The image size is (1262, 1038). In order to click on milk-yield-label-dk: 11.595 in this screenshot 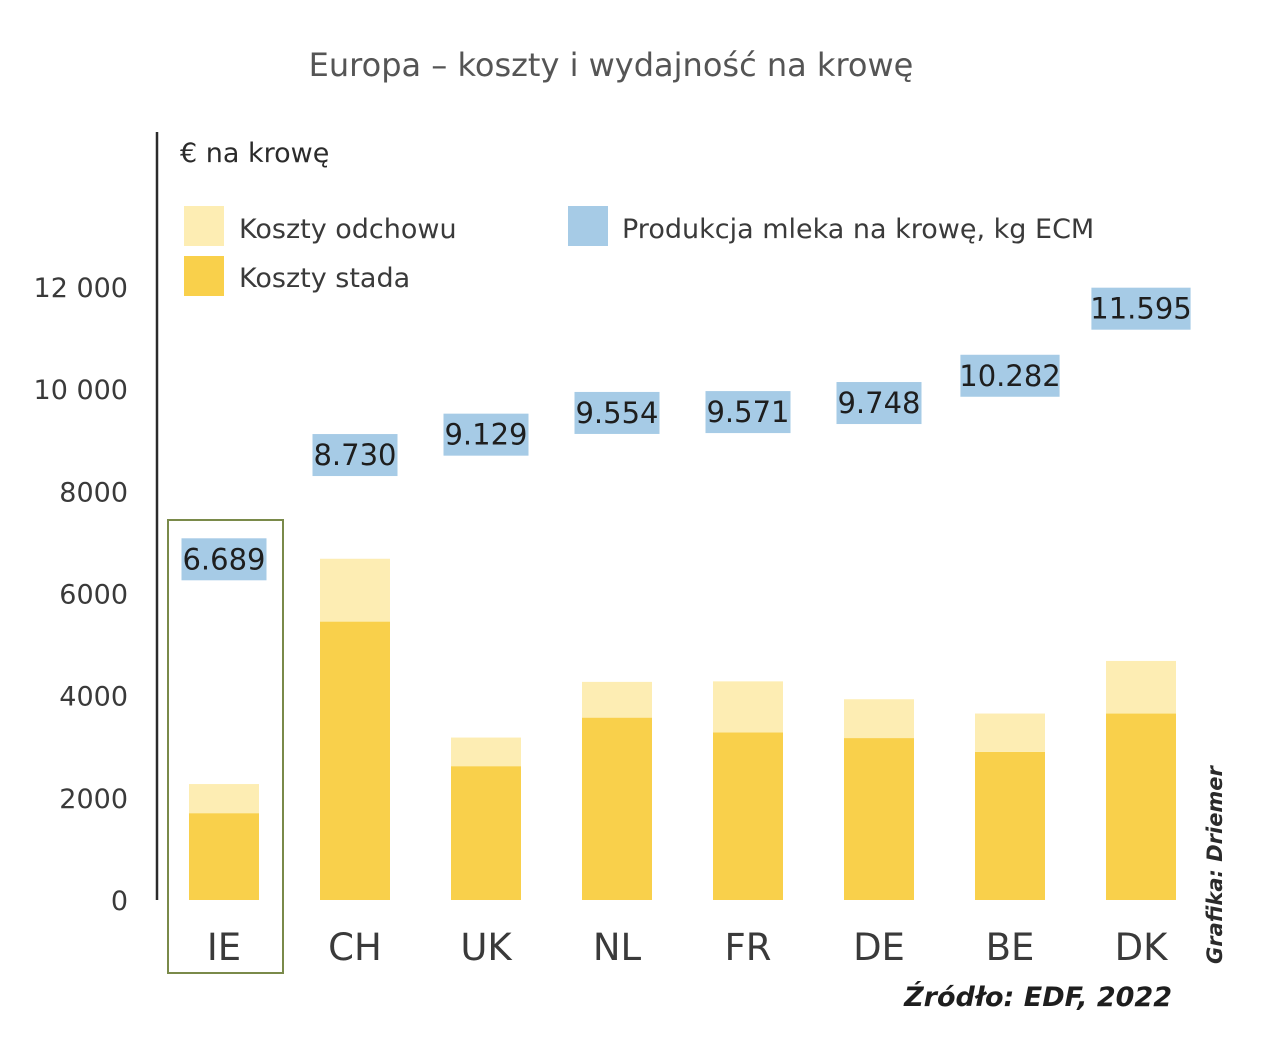, I will do `click(1140, 309)`.